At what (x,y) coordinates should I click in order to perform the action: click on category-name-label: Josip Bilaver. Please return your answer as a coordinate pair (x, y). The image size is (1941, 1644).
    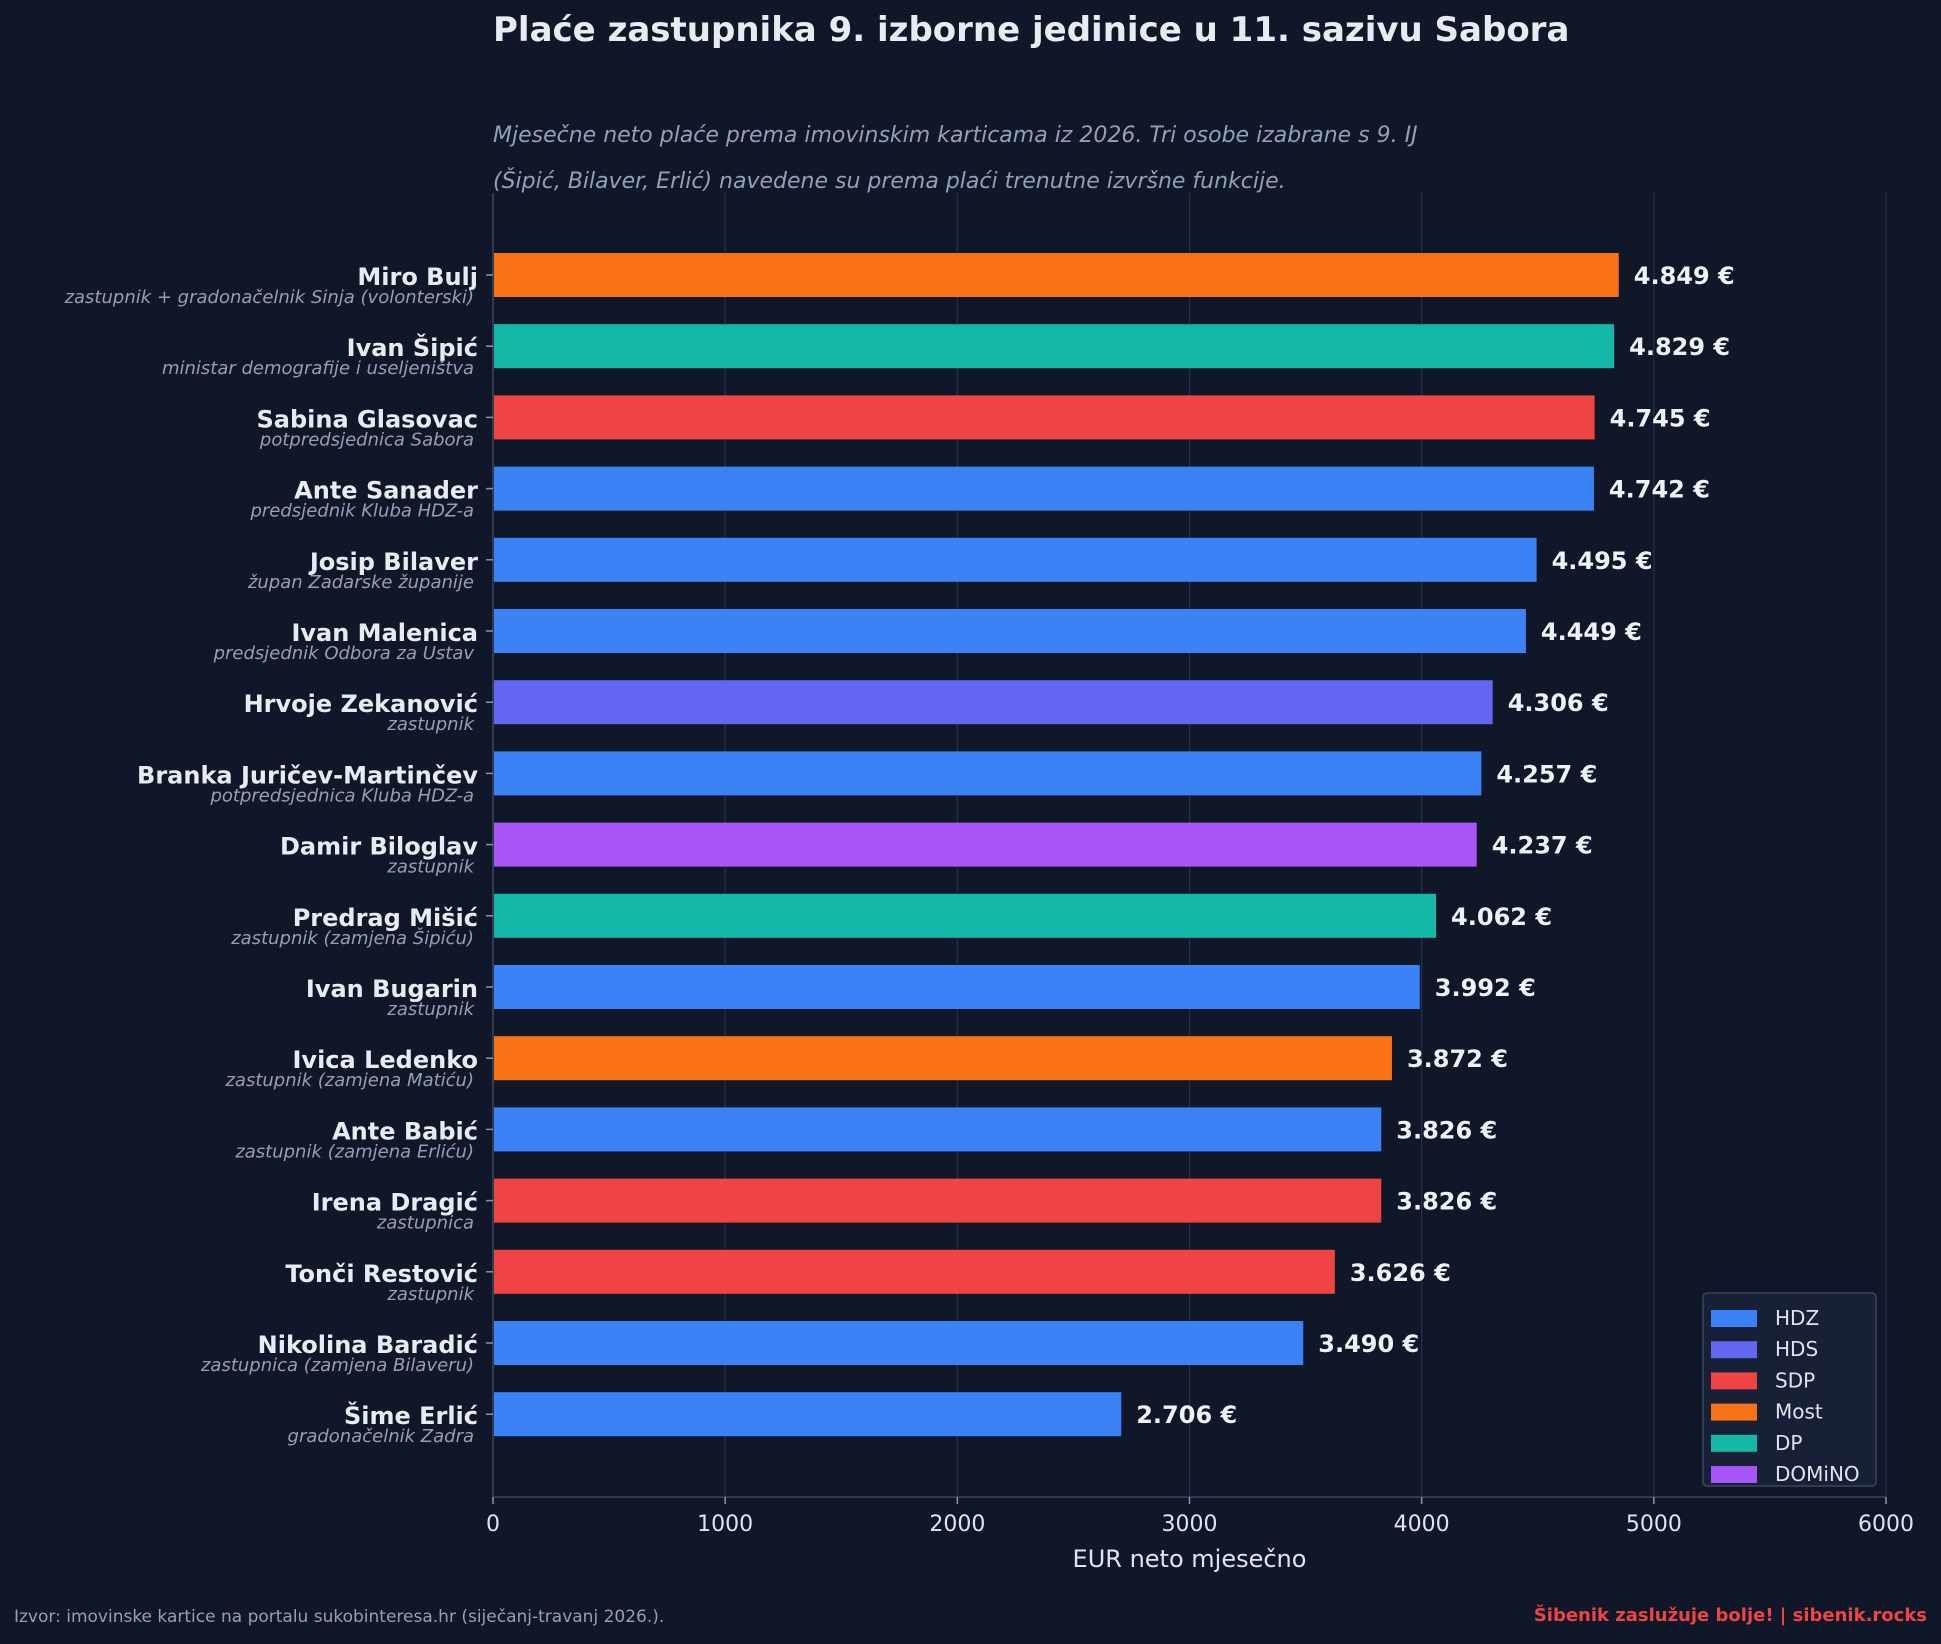
    Looking at the image, I should click on (393, 562).